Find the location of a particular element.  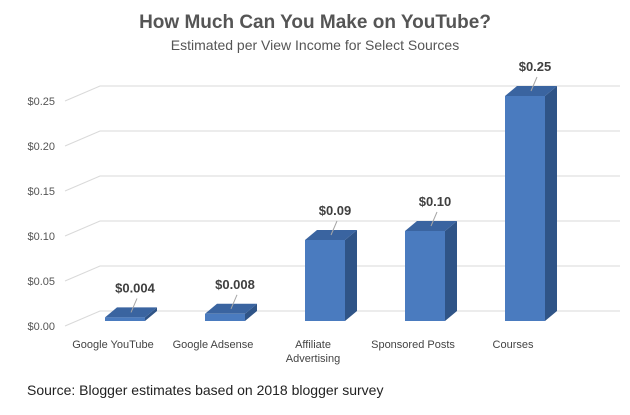

x-axis-category-label: Affiliate is located at coordinates (313, 345).